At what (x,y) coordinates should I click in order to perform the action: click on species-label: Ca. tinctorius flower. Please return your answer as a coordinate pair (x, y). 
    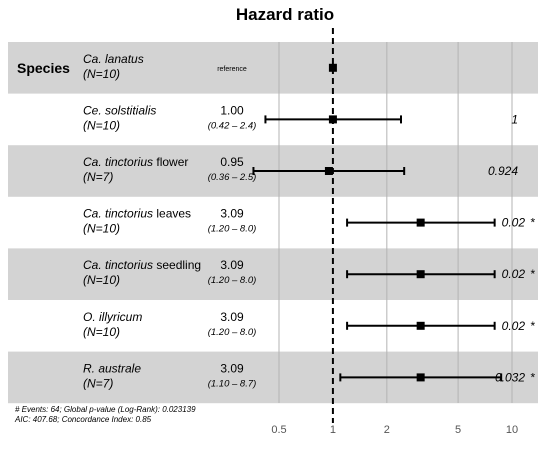
    Looking at the image, I should click on (135, 162).